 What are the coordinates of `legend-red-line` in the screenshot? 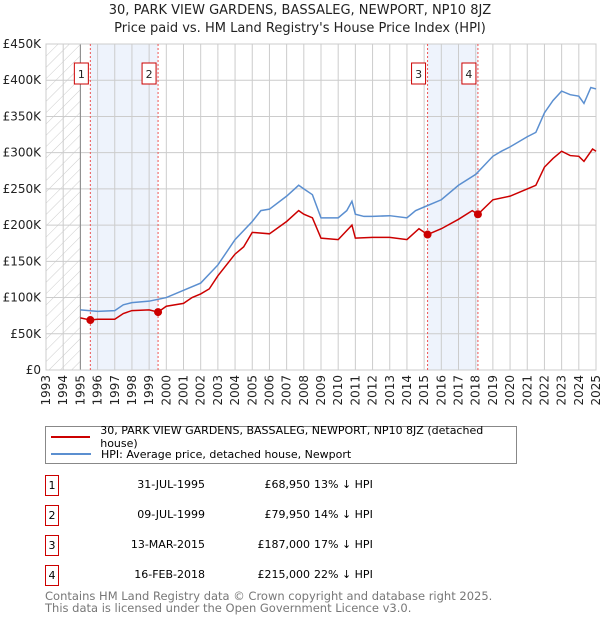 It's located at (71, 437).